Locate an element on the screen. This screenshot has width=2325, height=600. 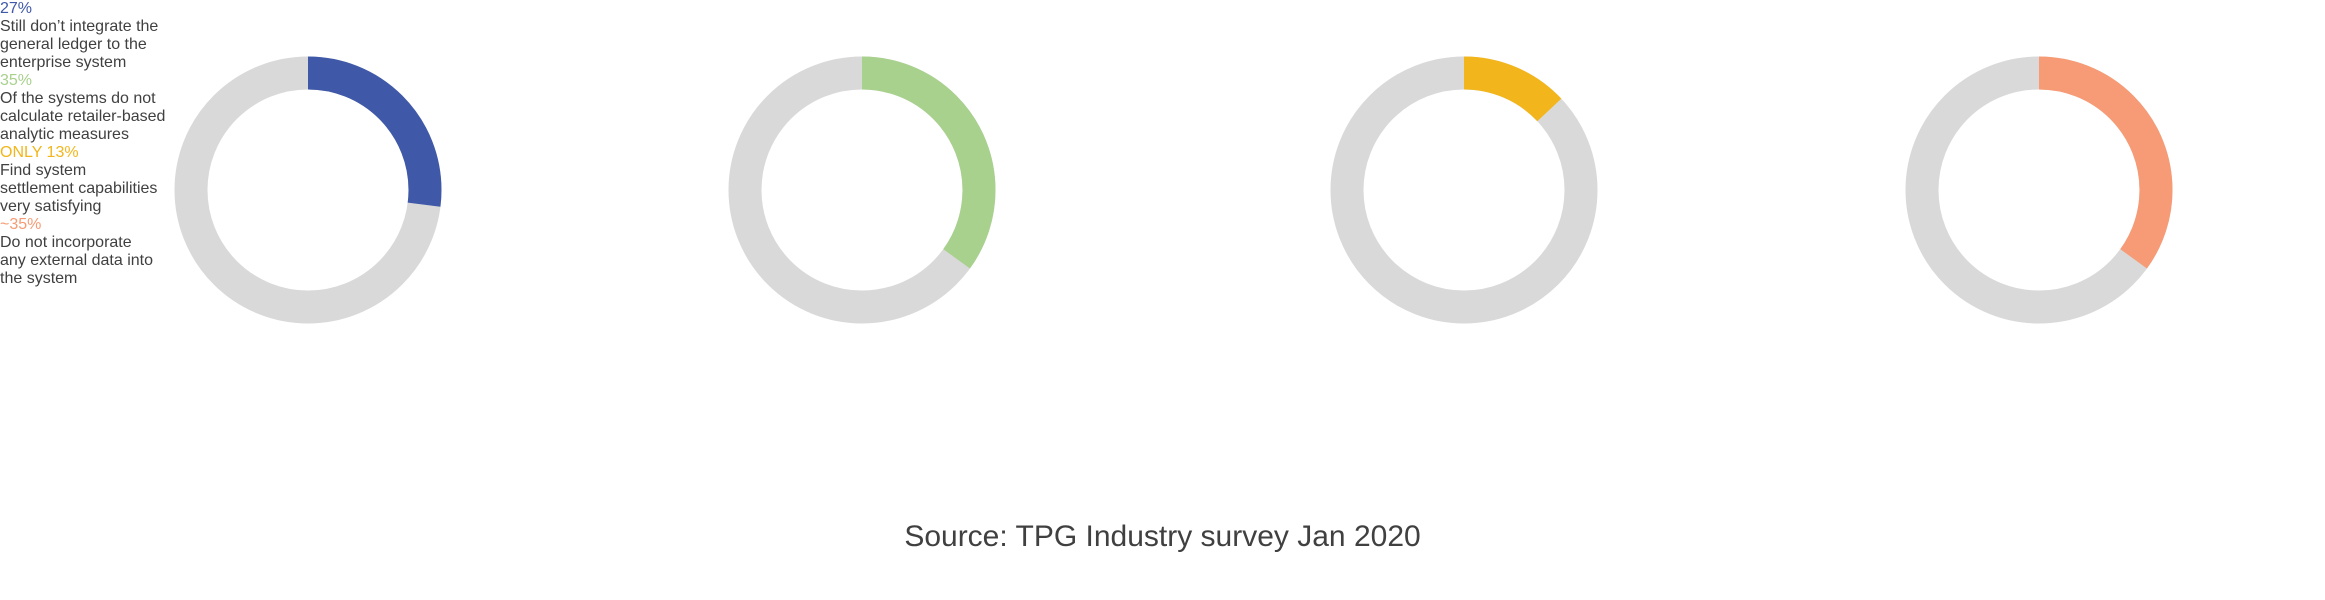
caption-line: calculate retailer-based is located at coordinates (83, 116).